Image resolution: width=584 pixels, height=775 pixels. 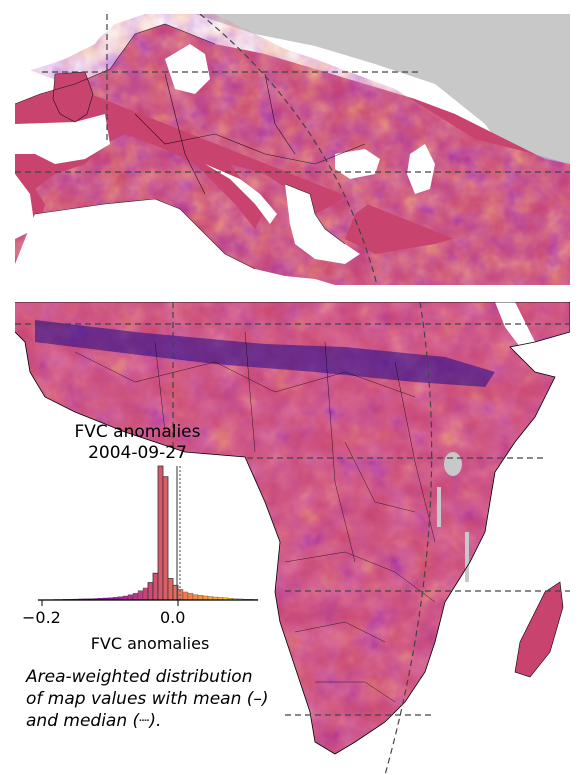 What do you see at coordinates (137, 432) in the screenshot?
I see `histogram-title-line1: FVC anomalies` at bounding box center [137, 432].